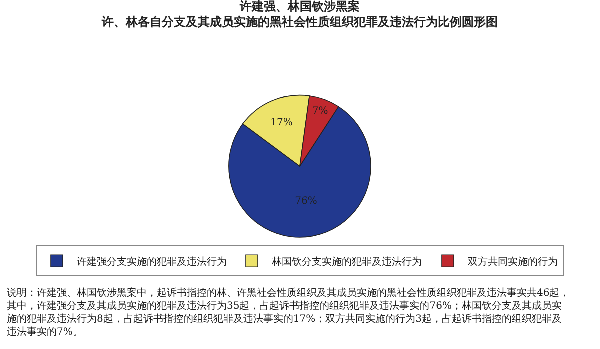 This screenshot has width=600, height=349. What do you see at coordinates (281, 123) in the screenshot?
I see `data-label: 17%` at bounding box center [281, 123].